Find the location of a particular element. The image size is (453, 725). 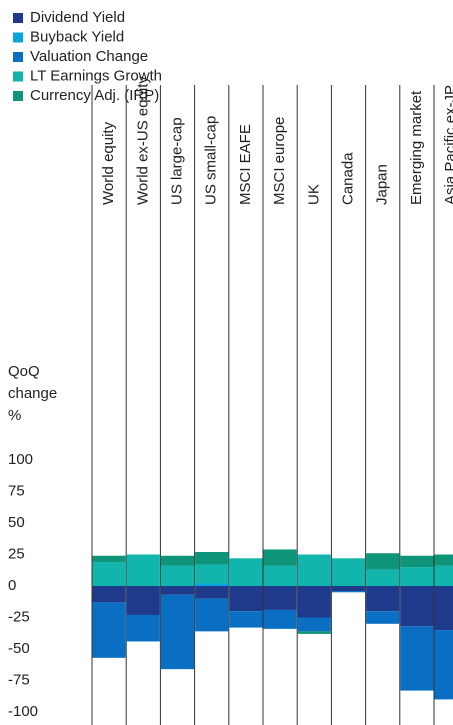

x-tick-label: Emerging market is located at coordinates (416, 147).